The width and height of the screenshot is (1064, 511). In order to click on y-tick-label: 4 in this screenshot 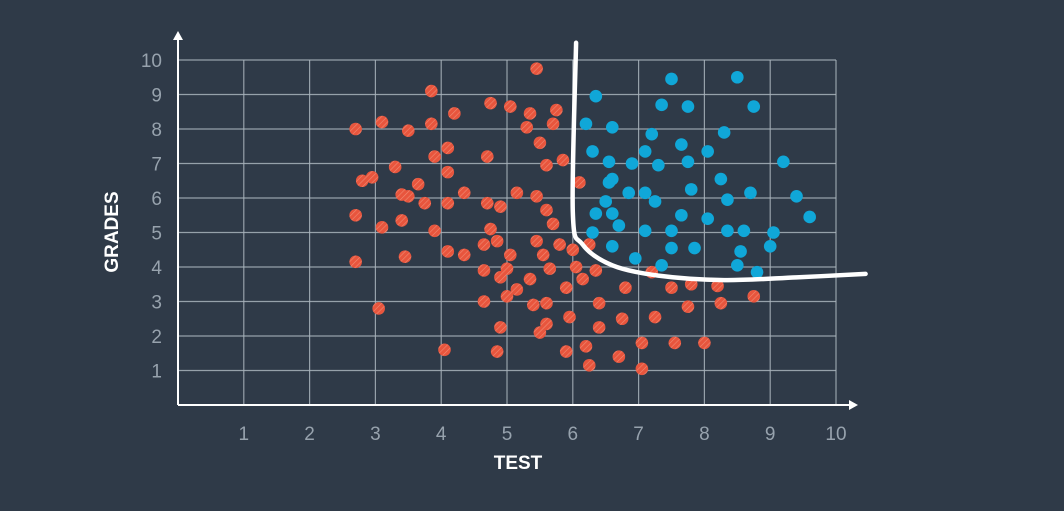, I will do `click(156, 268)`.